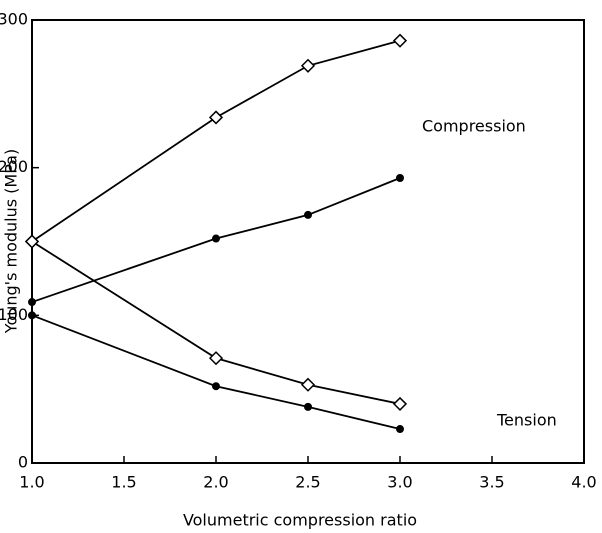 The height and width of the screenshot is (533, 602). Describe the element at coordinates (31, 482) in the screenshot. I see `x-tick-label: 1.0` at that location.